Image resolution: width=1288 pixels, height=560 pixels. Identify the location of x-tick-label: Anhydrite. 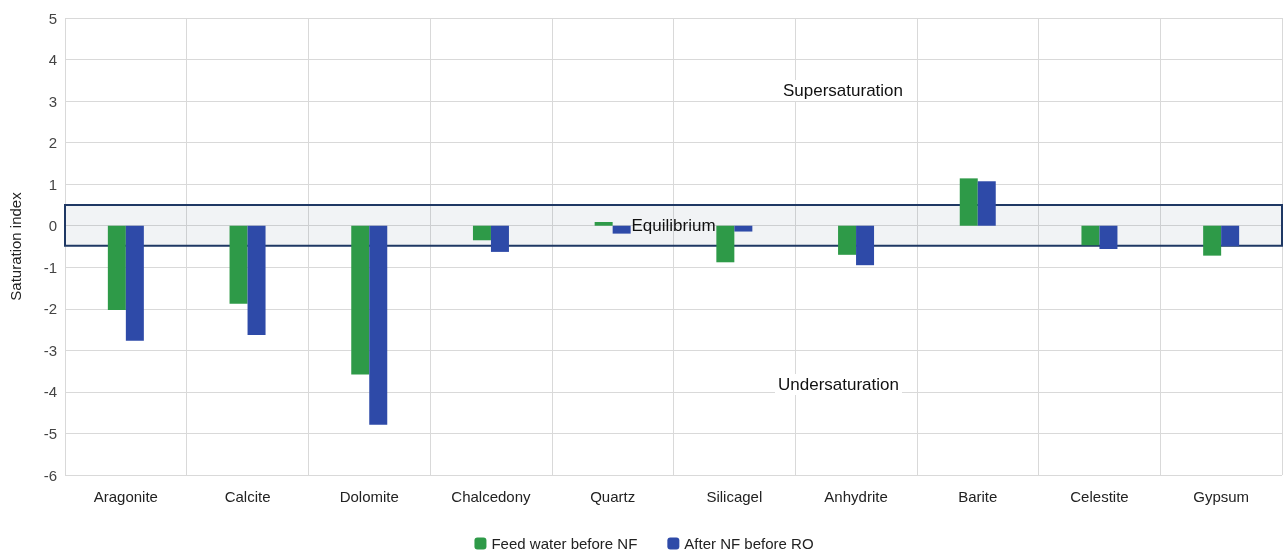
(856, 496).